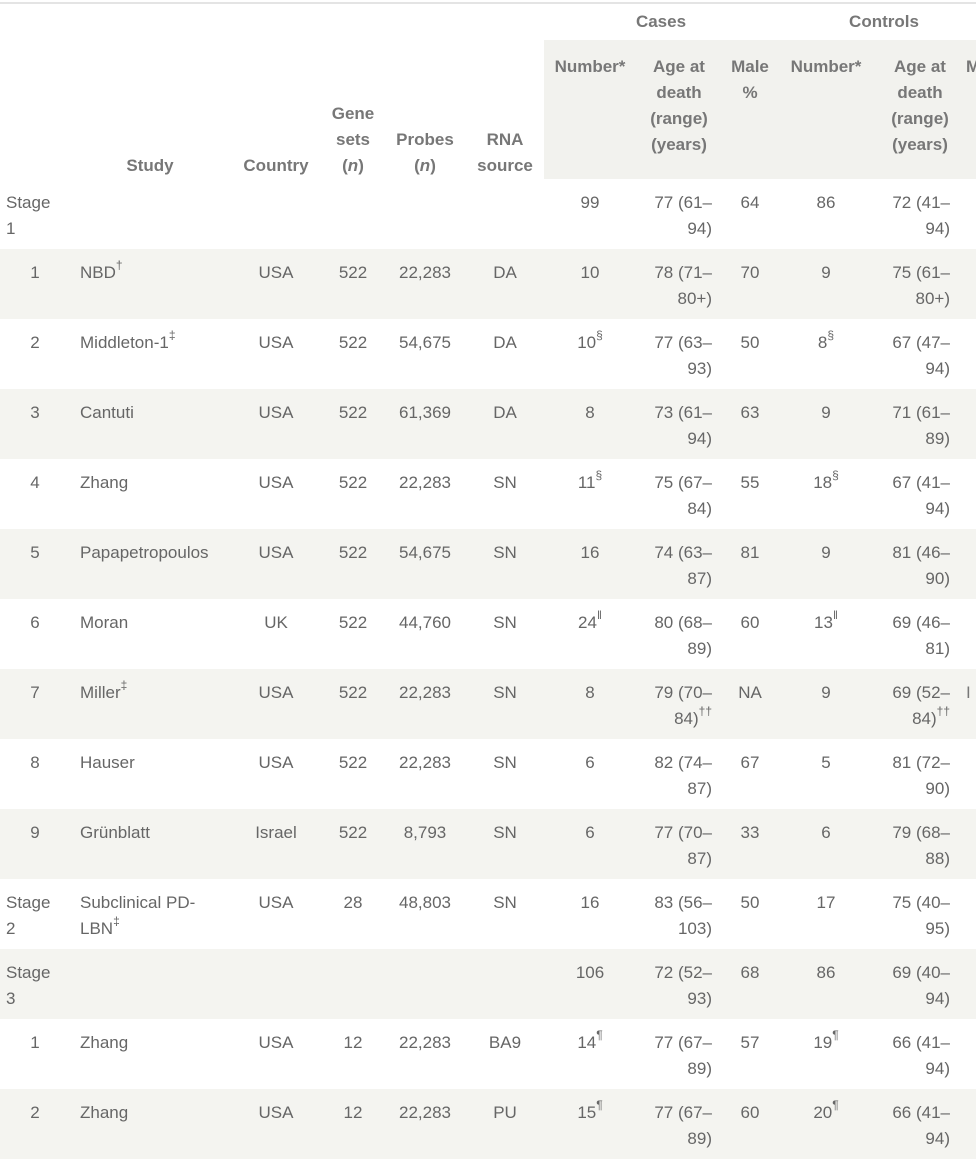  What do you see at coordinates (505, 1042) in the screenshot?
I see `rna-source-cell: BA9` at bounding box center [505, 1042].